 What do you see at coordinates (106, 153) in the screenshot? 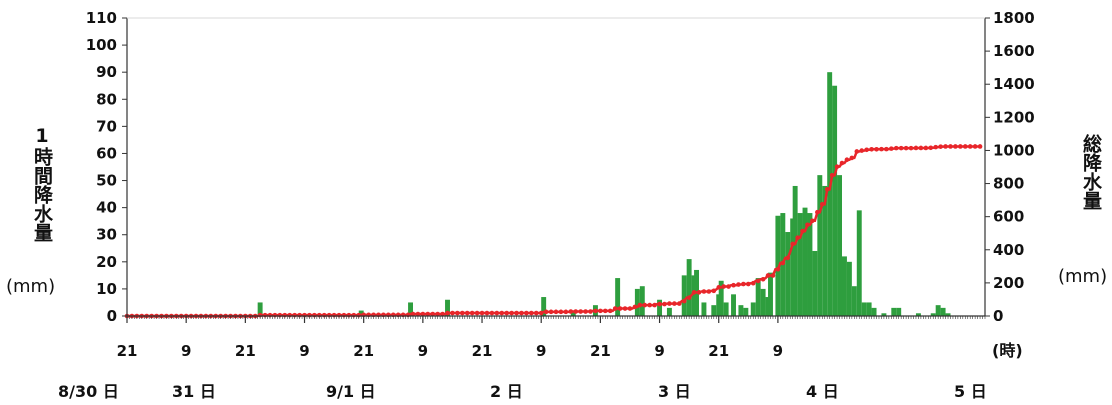
I see `left-tick-label: 60` at bounding box center [106, 153].